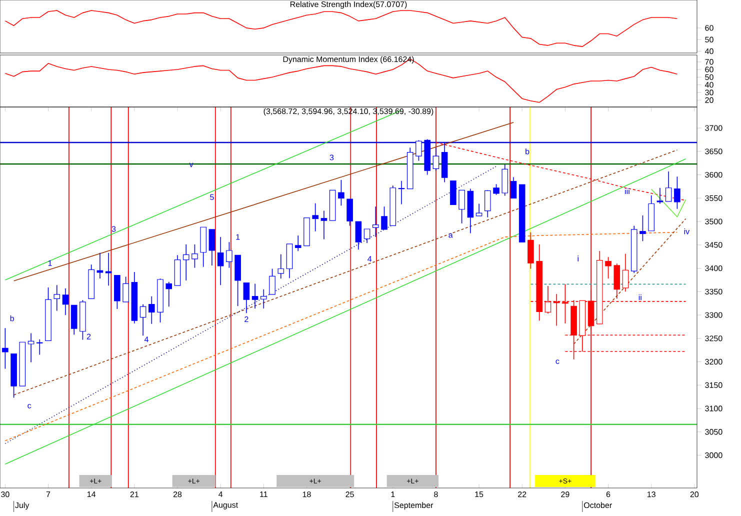 This screenshot has height=516, width=741. Describe the element at coordinates (713, 151) in the screenshot. I see `y-tick-label: 3650` at that location.